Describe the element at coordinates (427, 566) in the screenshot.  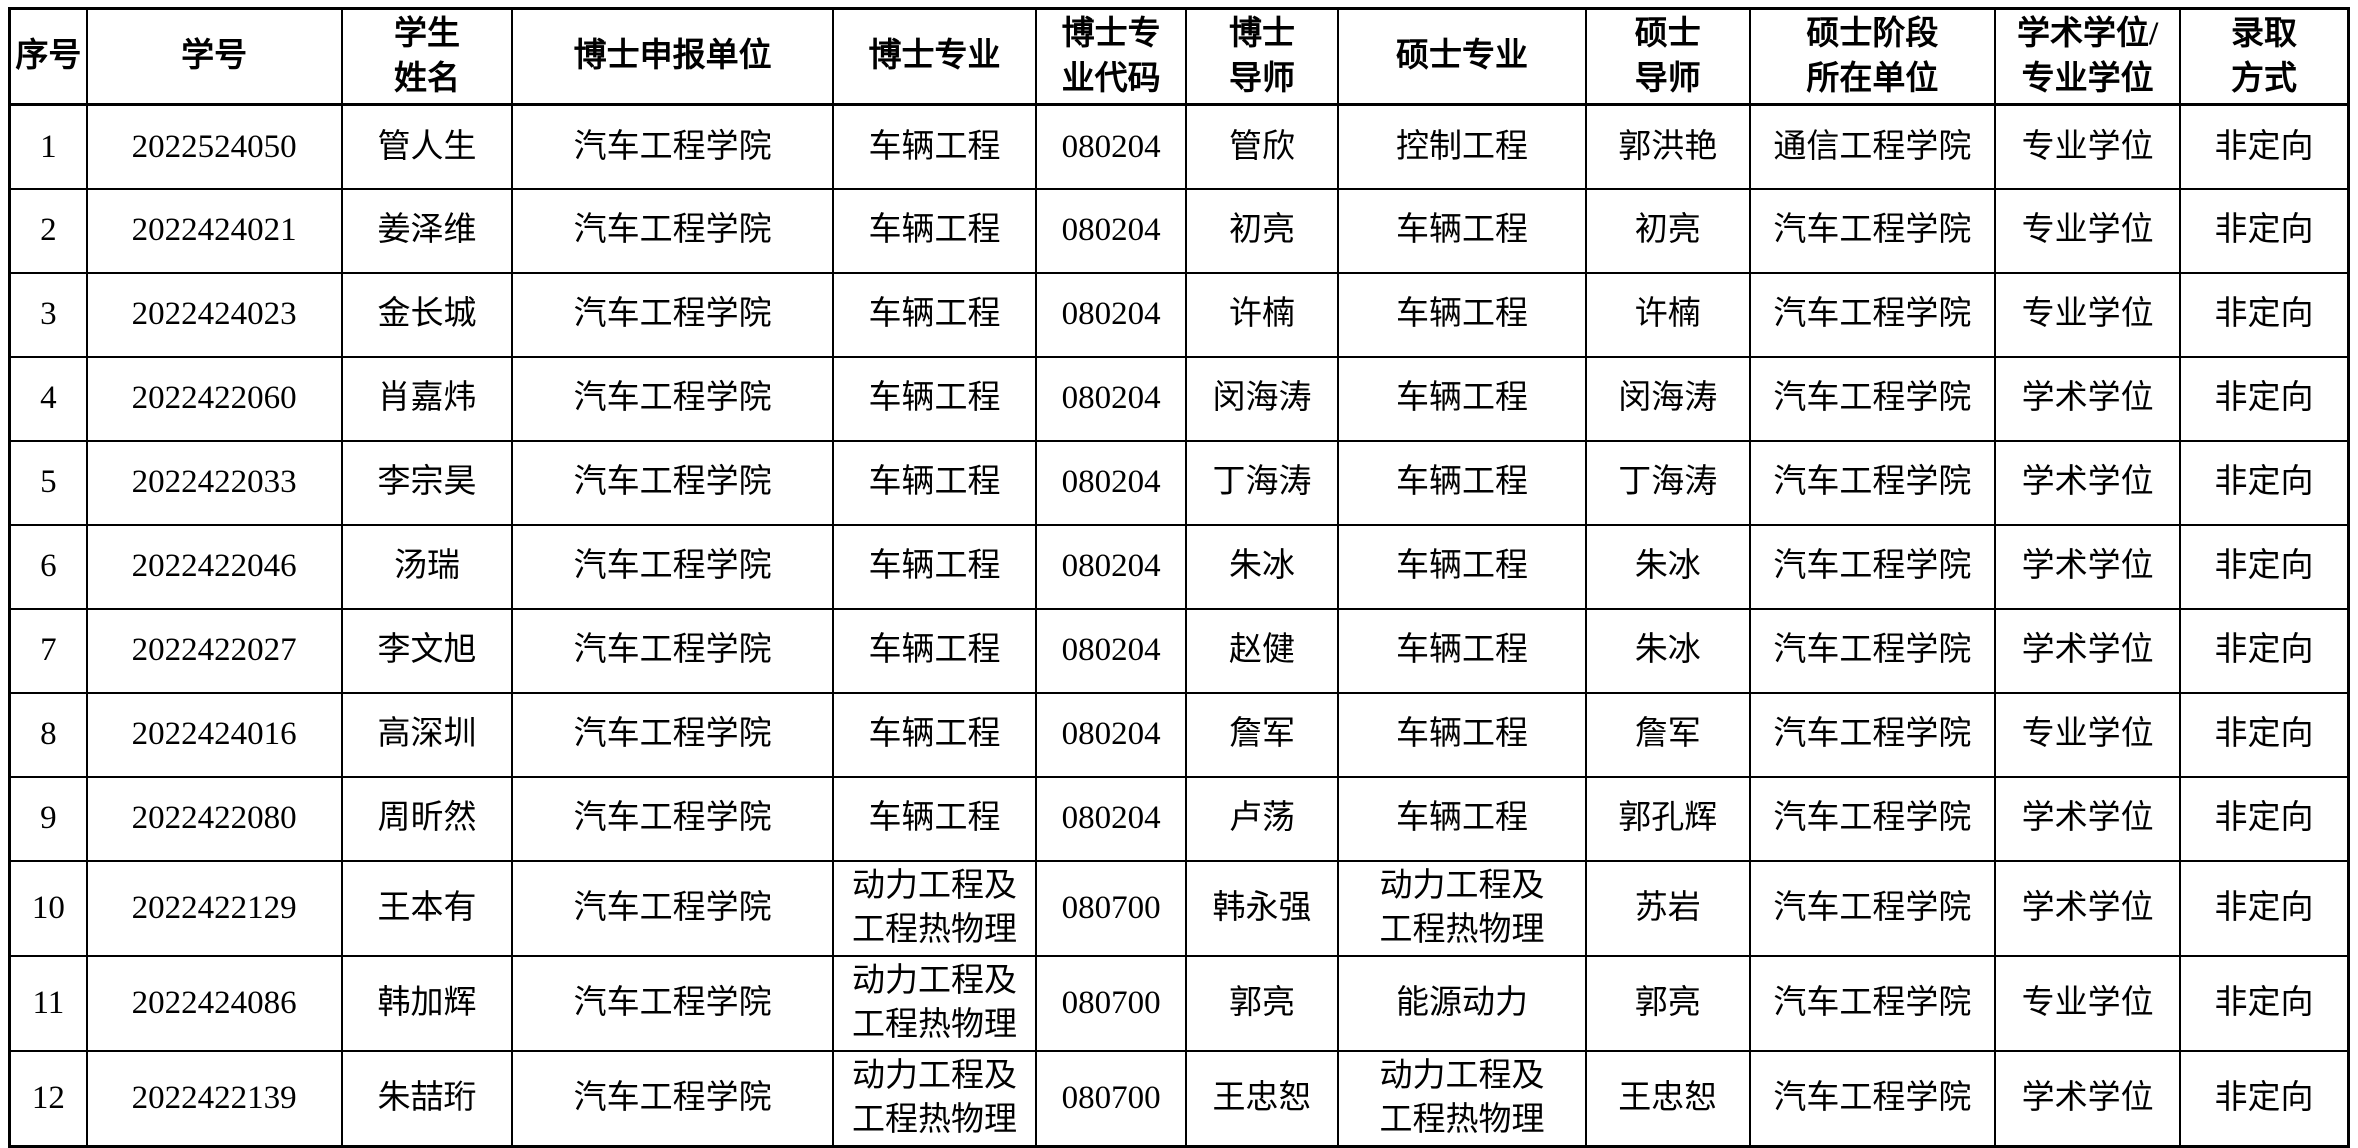
I see `table-cell: 汤瑞` at that location.